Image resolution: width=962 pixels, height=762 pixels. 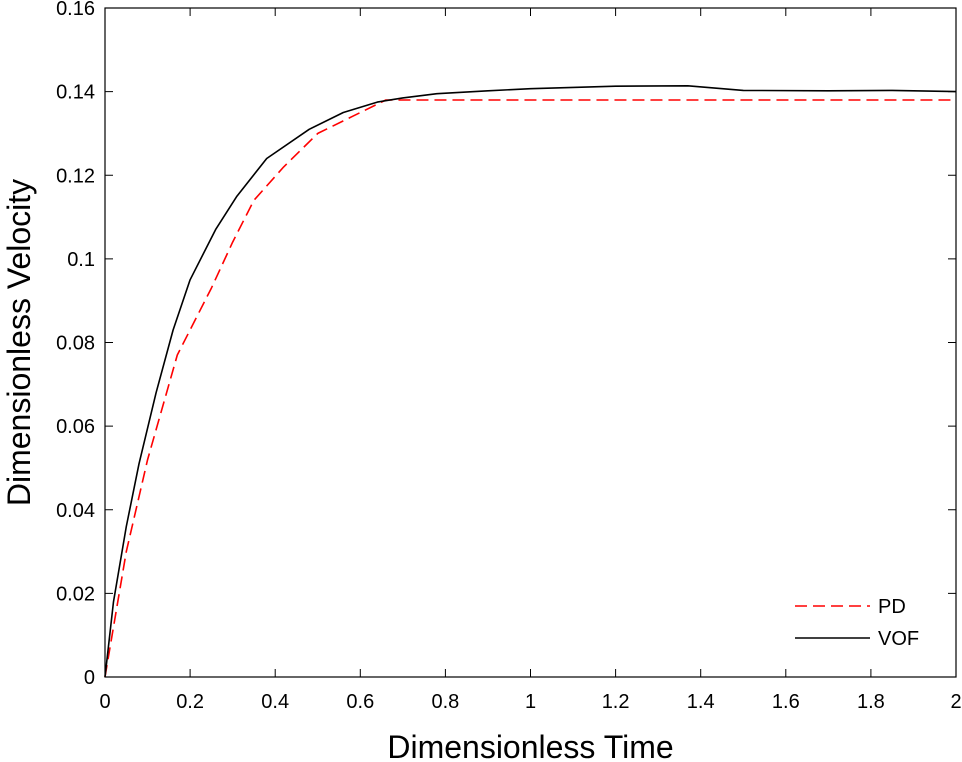 What do you see at coordinates (275, 702) in the screenshot?
I see `x-tick-label: 0.4` at bounding box center [275, 702].